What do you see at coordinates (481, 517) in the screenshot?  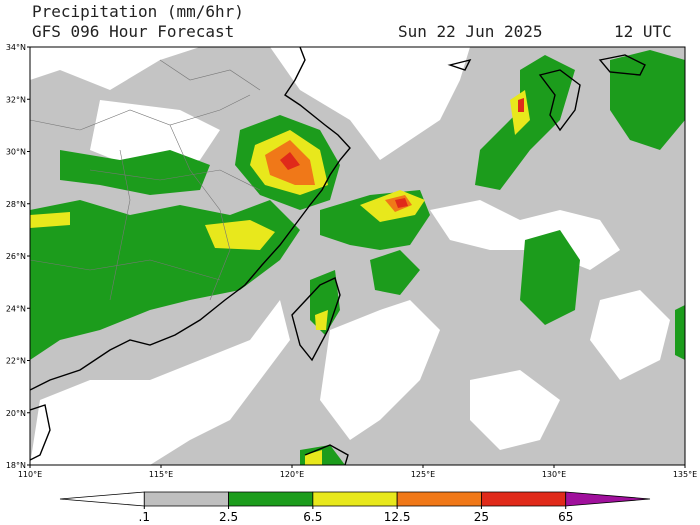 I see `colorbar-label: 25` at bounding box center [481, 517].